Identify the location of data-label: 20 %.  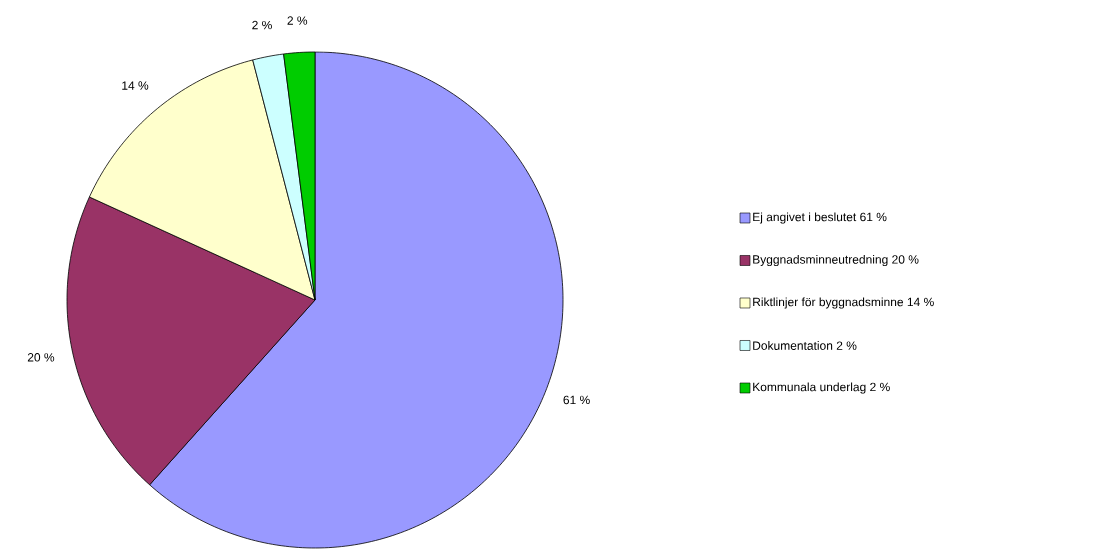
(41, 357).